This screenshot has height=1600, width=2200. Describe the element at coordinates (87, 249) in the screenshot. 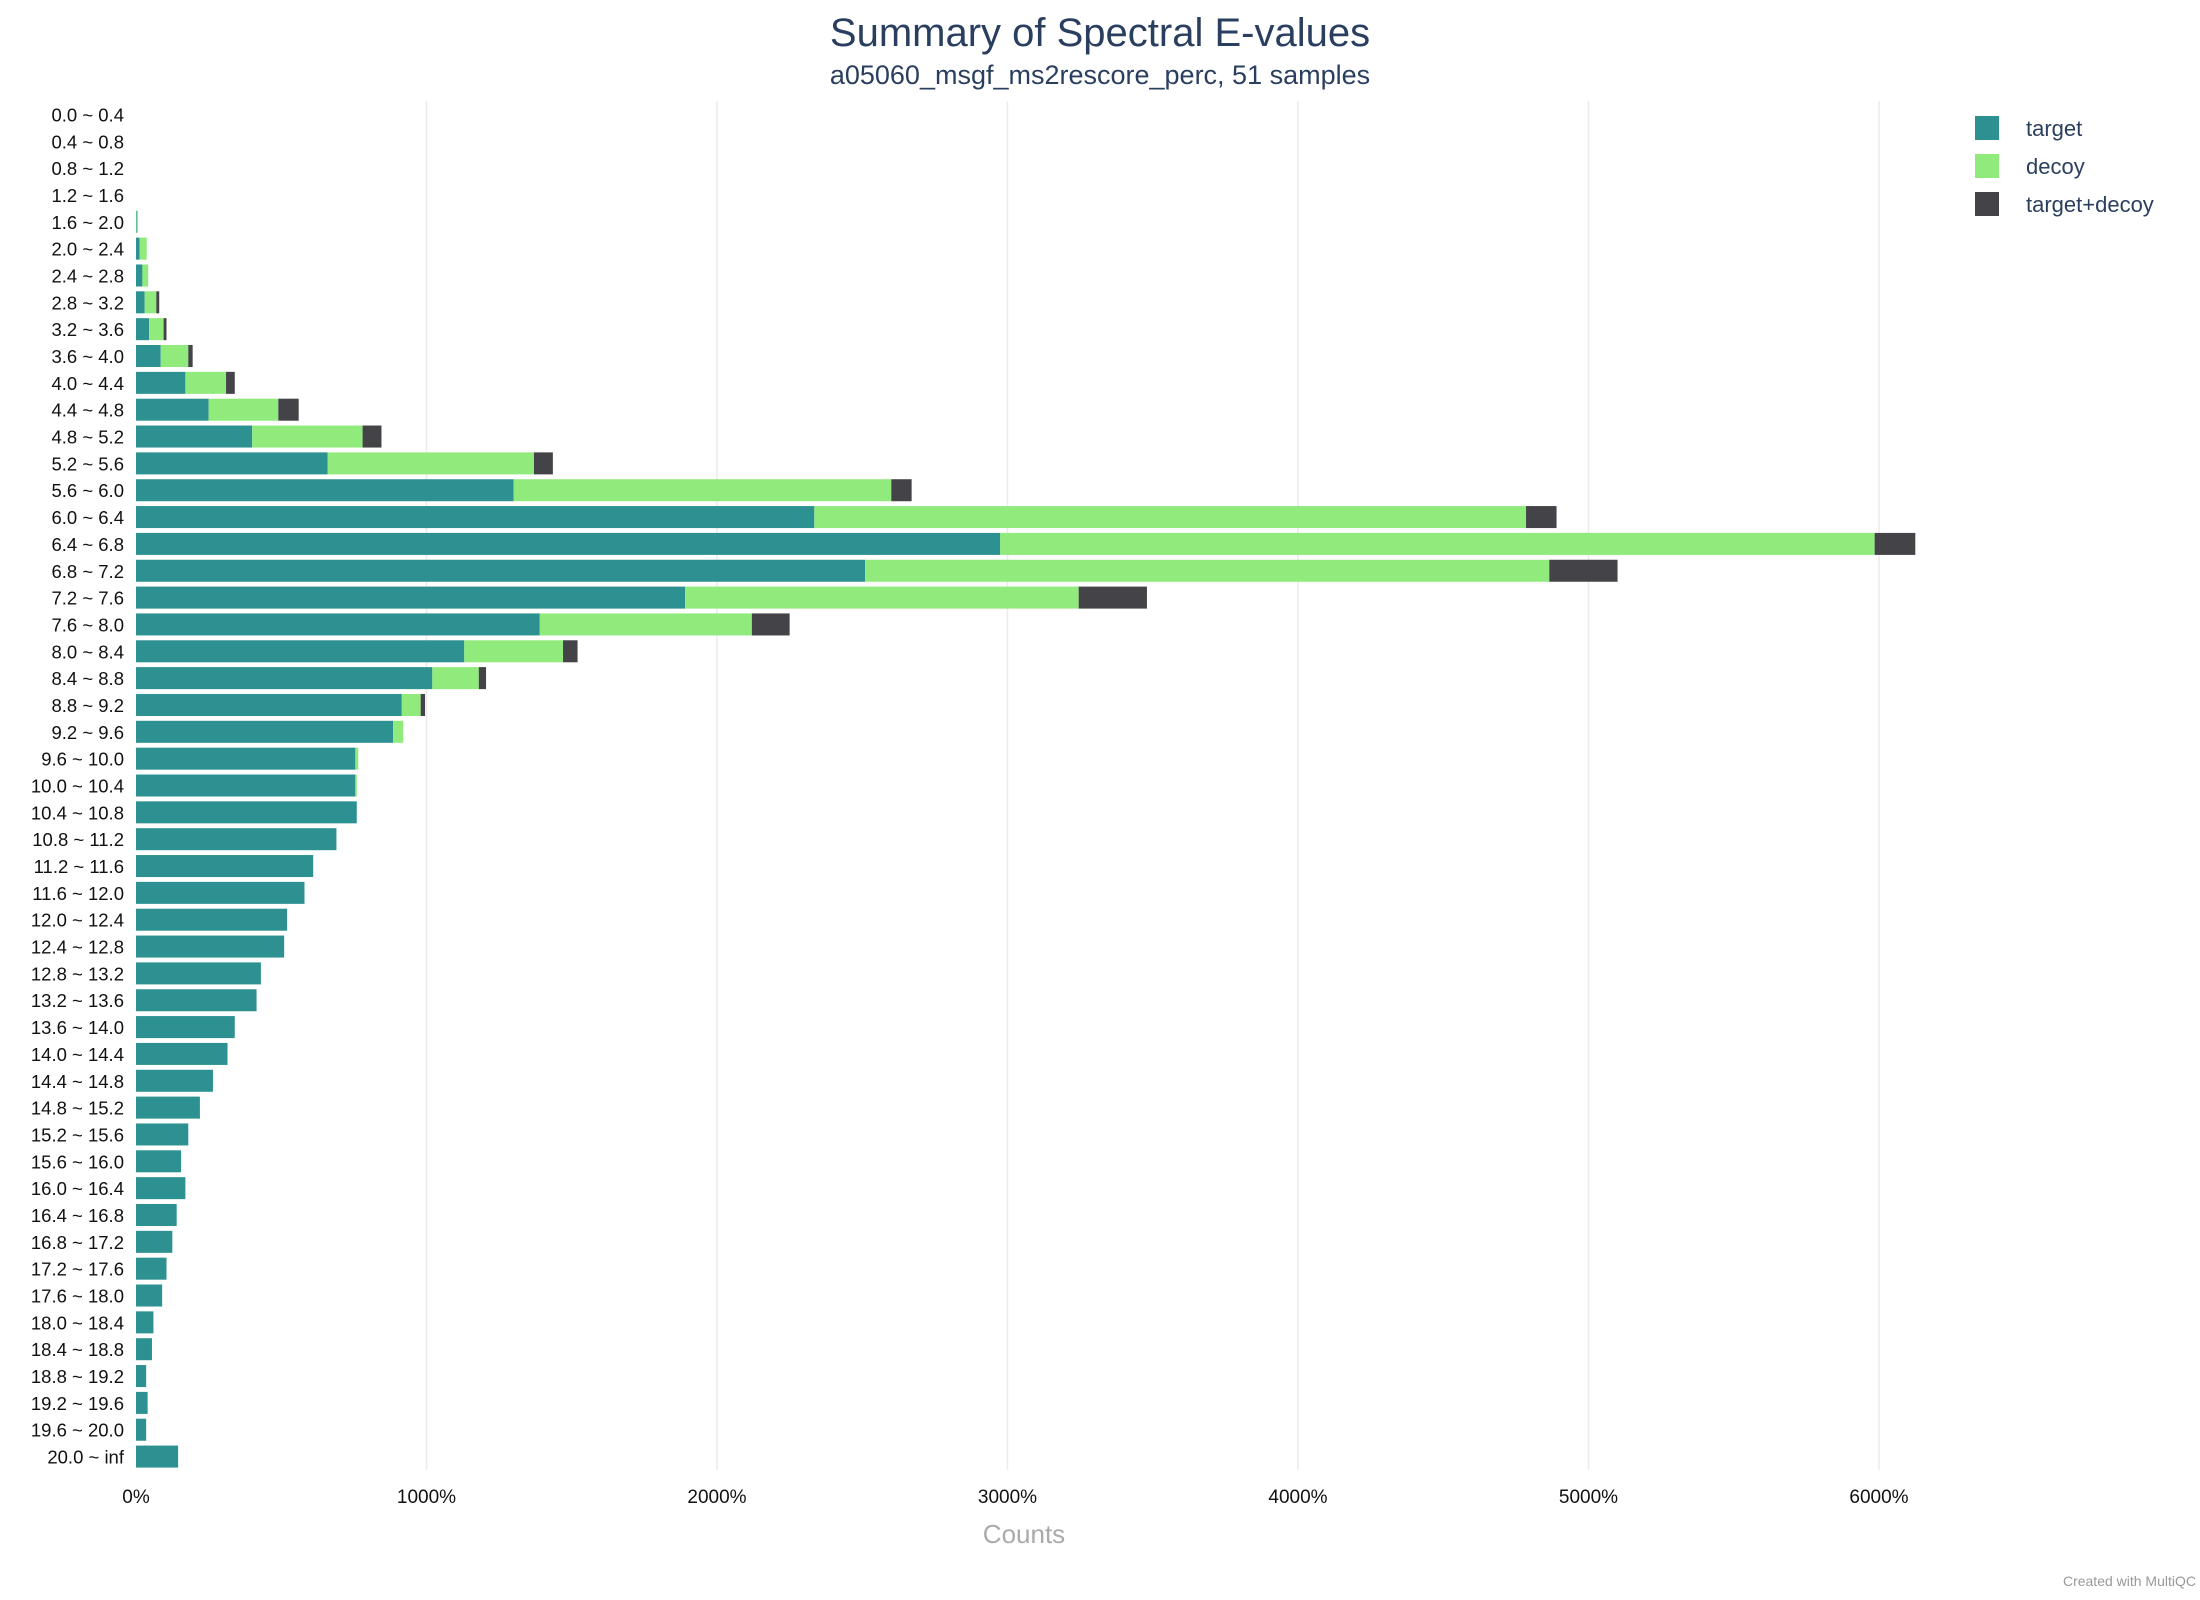

I see `y-tick-label: 2.0 ~ 2.4` at that location.